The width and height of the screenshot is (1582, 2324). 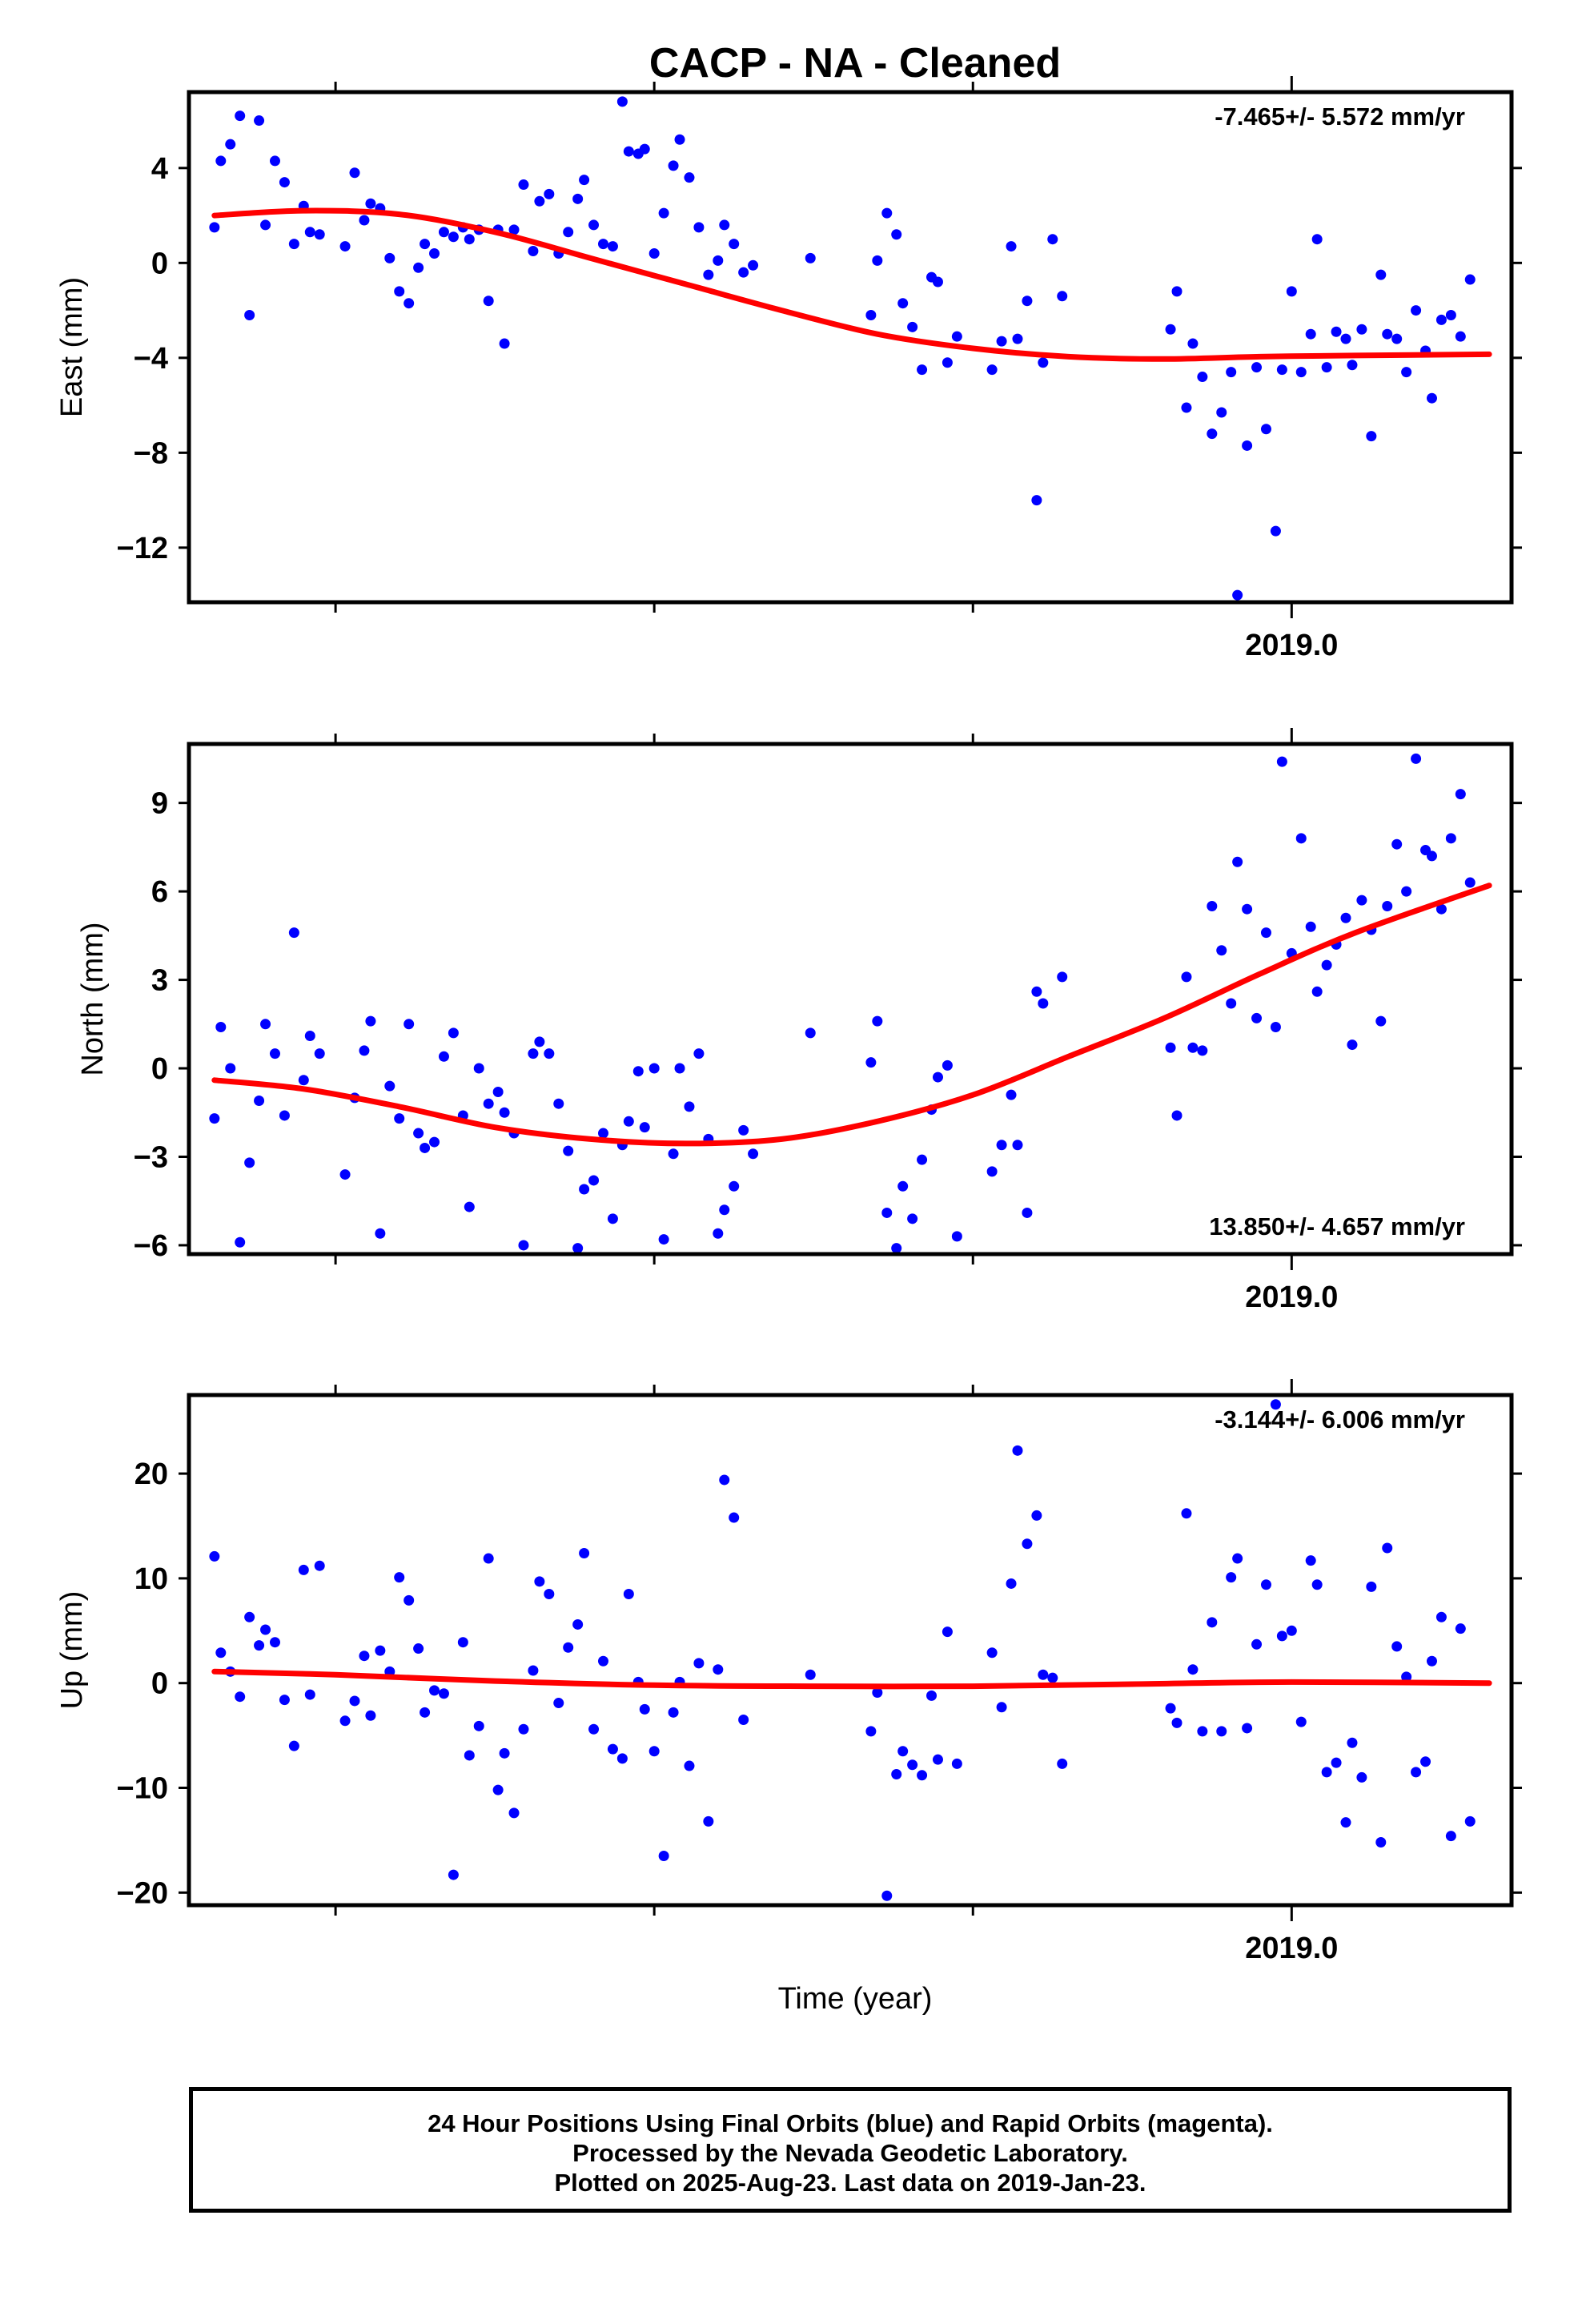 I want to click on north-xtick-label: 2019.0, so click(x=1291, y=1297).